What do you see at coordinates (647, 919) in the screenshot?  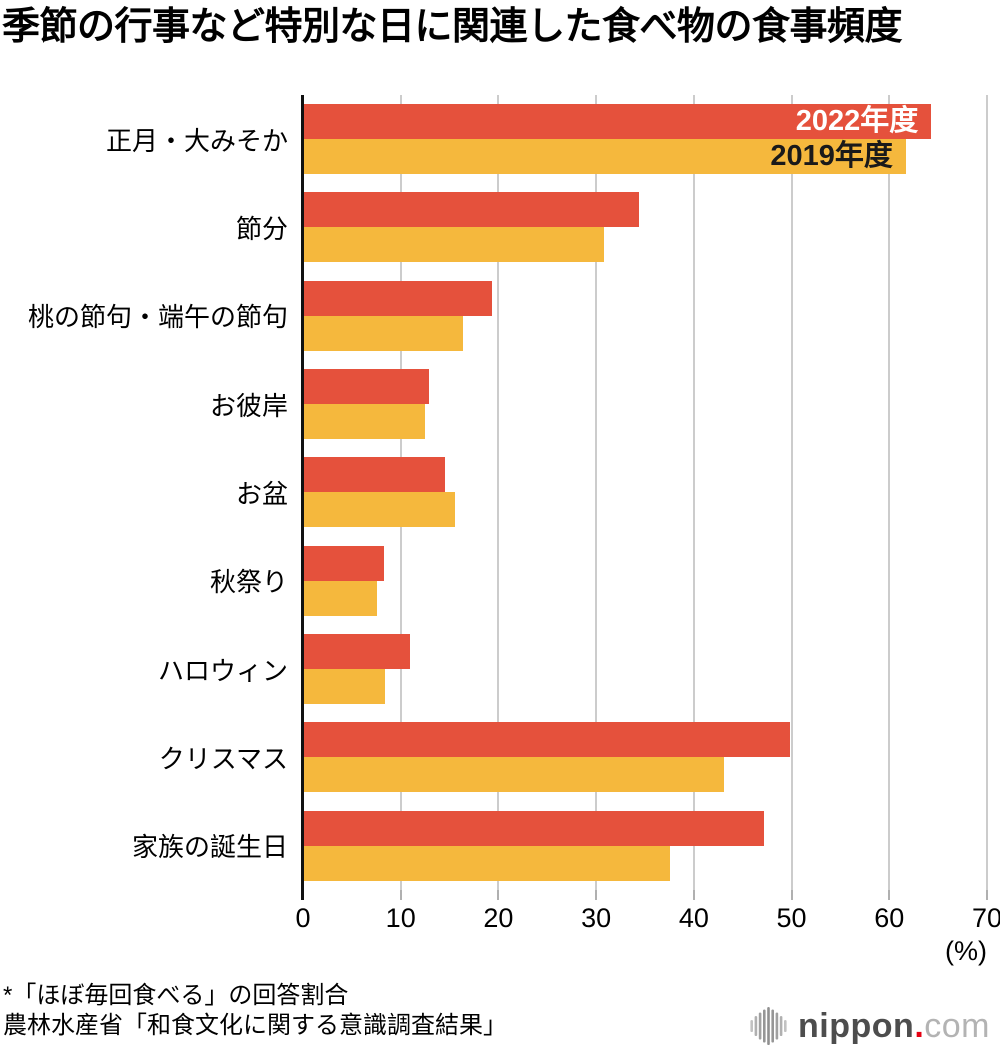 I see `x-axis-tick-labels: 0 10 20 30 40 50 60 70` at bounding box center [647, 919].